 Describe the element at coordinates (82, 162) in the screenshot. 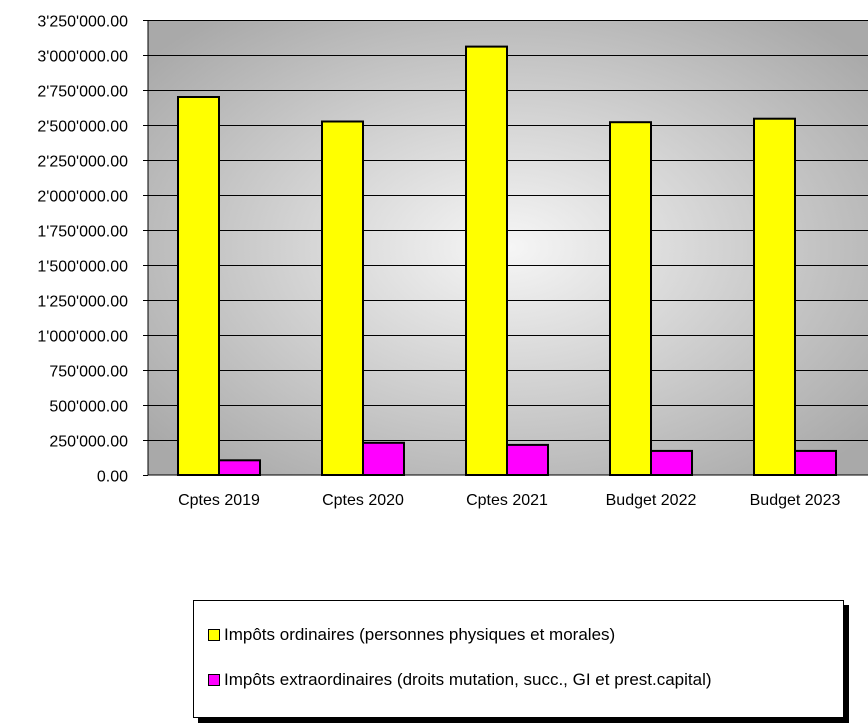

I see `y-tick-label: 2'250'000.00` at that location.